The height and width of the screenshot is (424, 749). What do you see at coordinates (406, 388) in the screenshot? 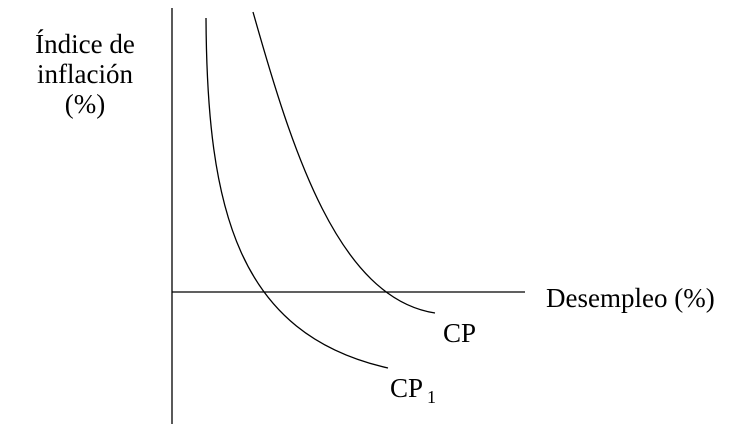
I see `curve-label-main: CP` at bounding box center [406, 388].